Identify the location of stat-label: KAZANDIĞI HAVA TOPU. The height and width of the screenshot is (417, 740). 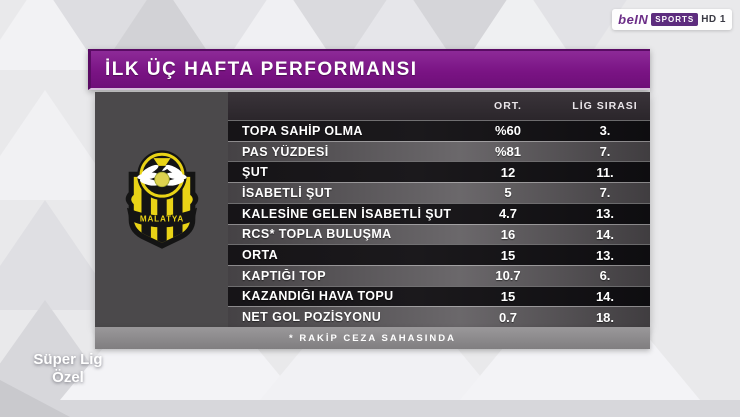
(318, 296).